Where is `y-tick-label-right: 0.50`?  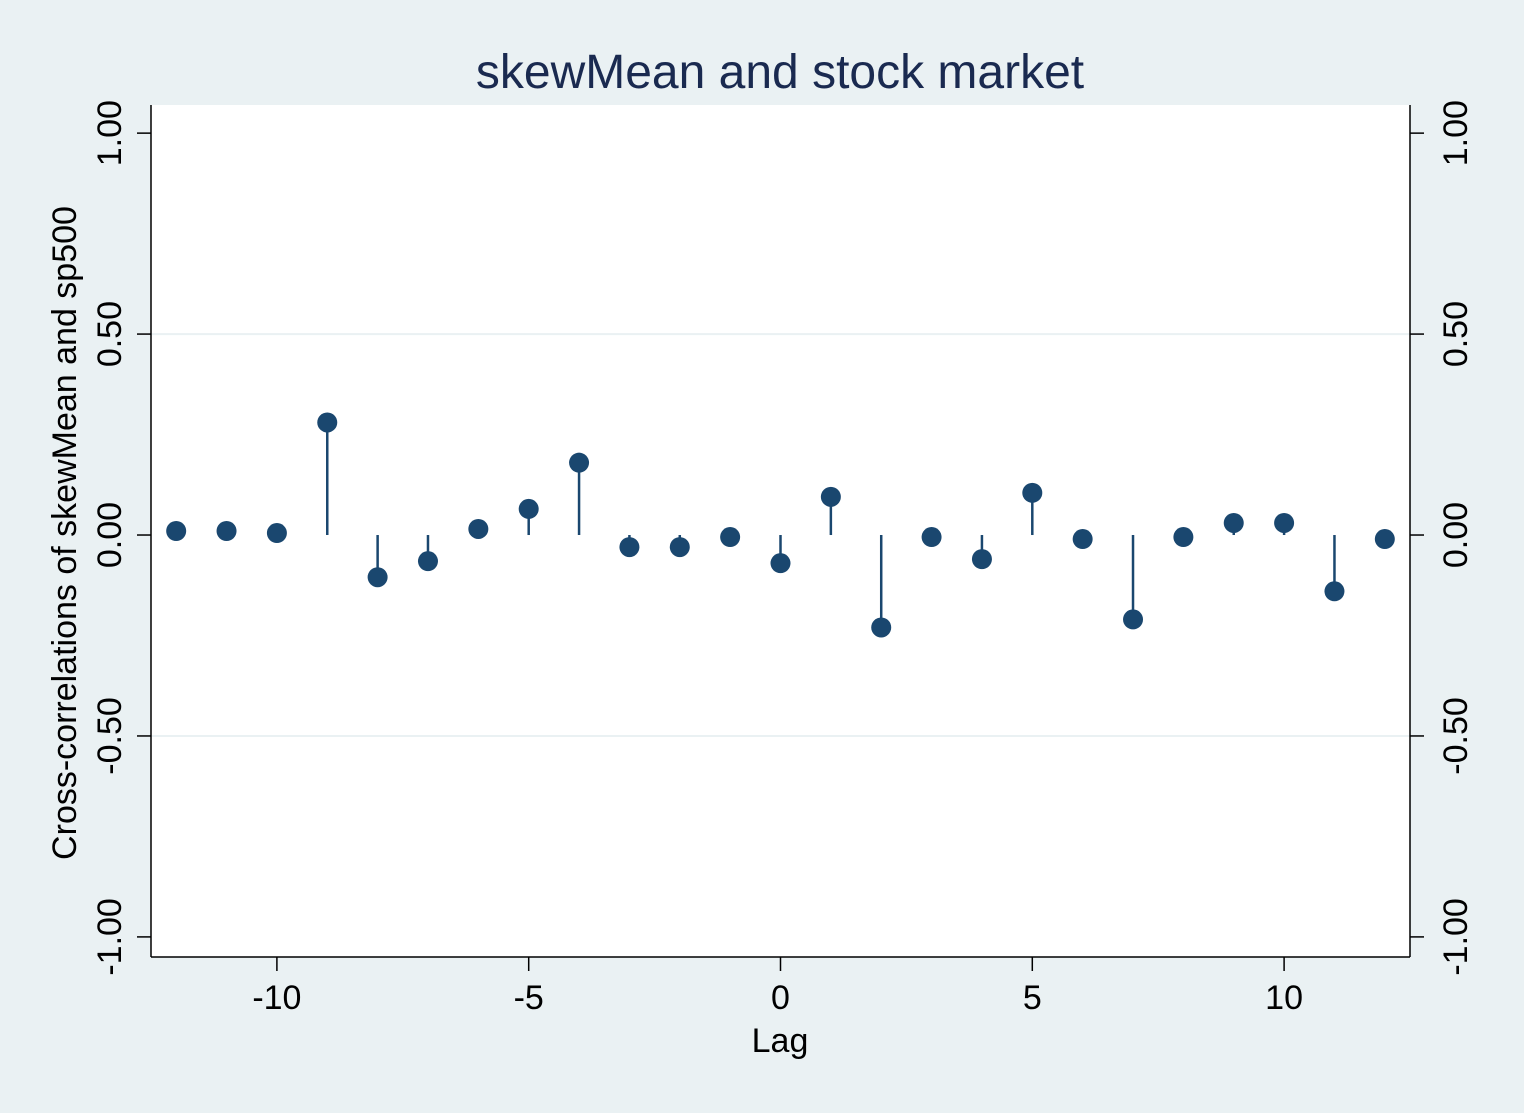
y-tick-label-right: 0.50 is located at coordinates (1456, 334).